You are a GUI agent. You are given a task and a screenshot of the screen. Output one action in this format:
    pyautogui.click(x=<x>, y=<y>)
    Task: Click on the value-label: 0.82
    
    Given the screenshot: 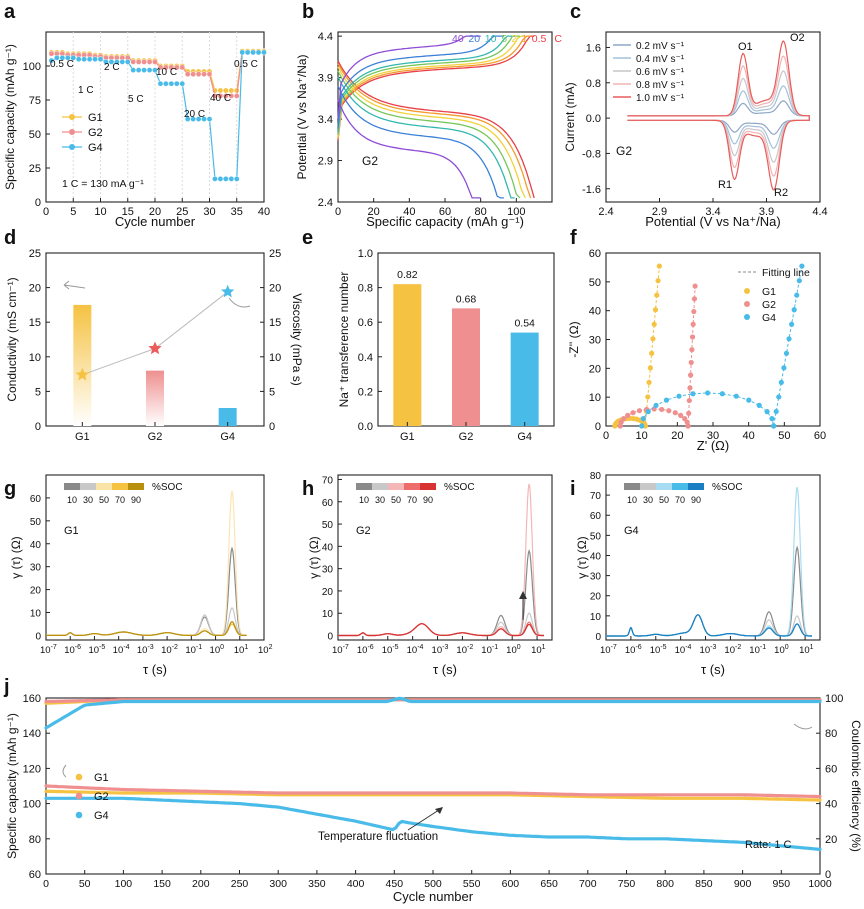 What is the action you would take?
    pyautogui.click(x=407, y=275)
    